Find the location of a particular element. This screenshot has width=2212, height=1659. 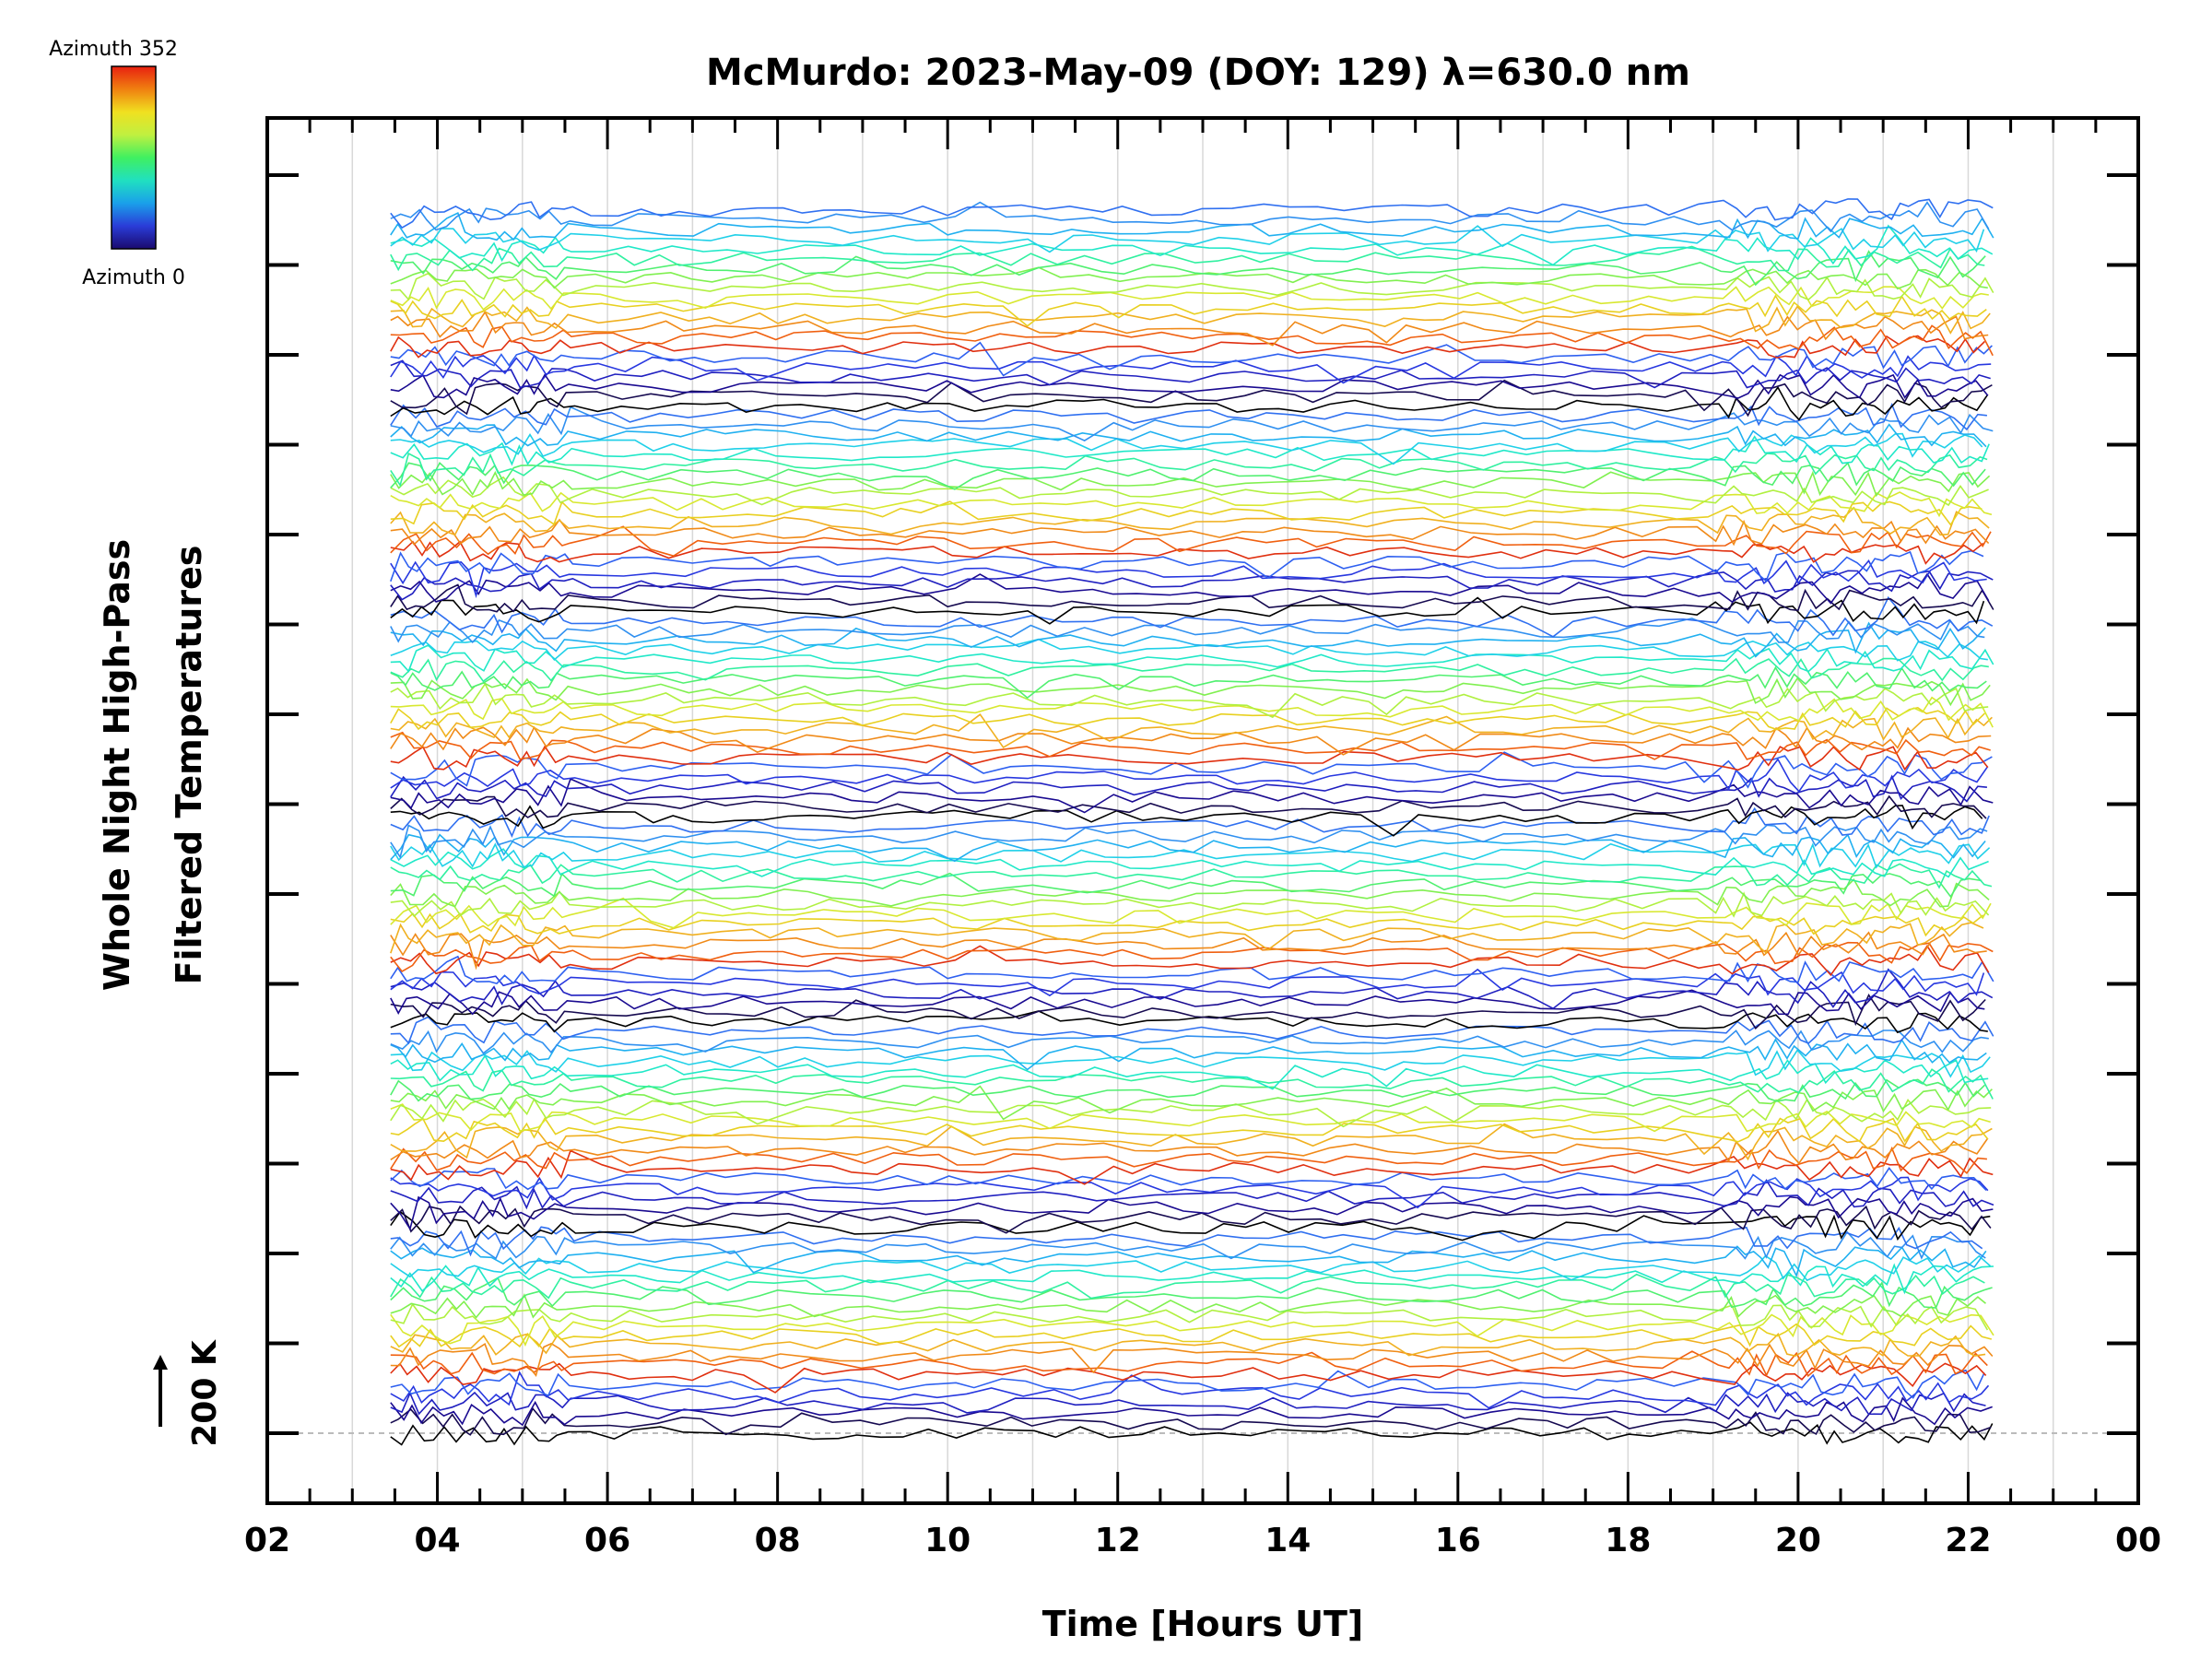

x-axis-label: Time [Hours UT] is located at coordinates (1203, 1624).